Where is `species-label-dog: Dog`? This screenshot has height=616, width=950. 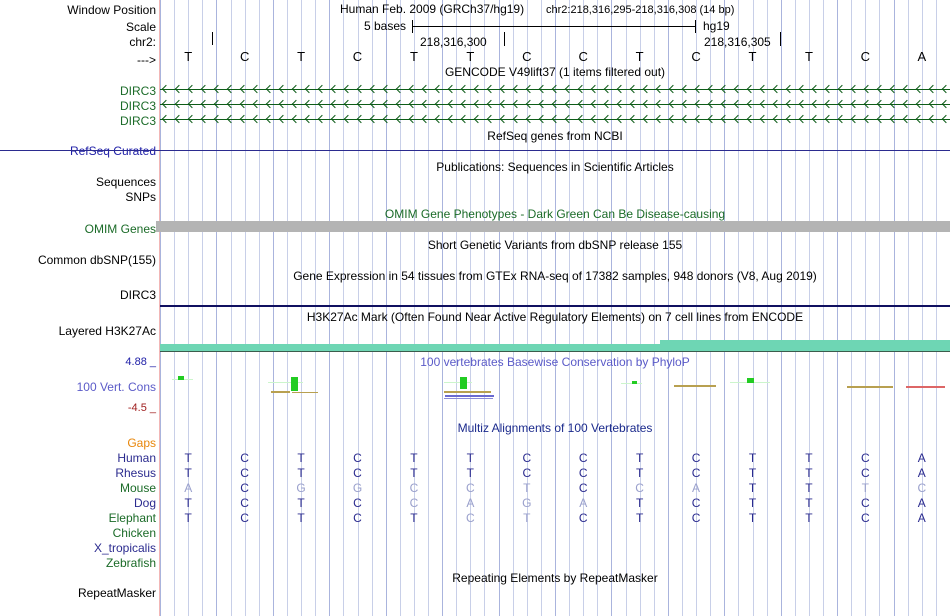
species-label-dog: Dog is located at coordinates (144, 503).